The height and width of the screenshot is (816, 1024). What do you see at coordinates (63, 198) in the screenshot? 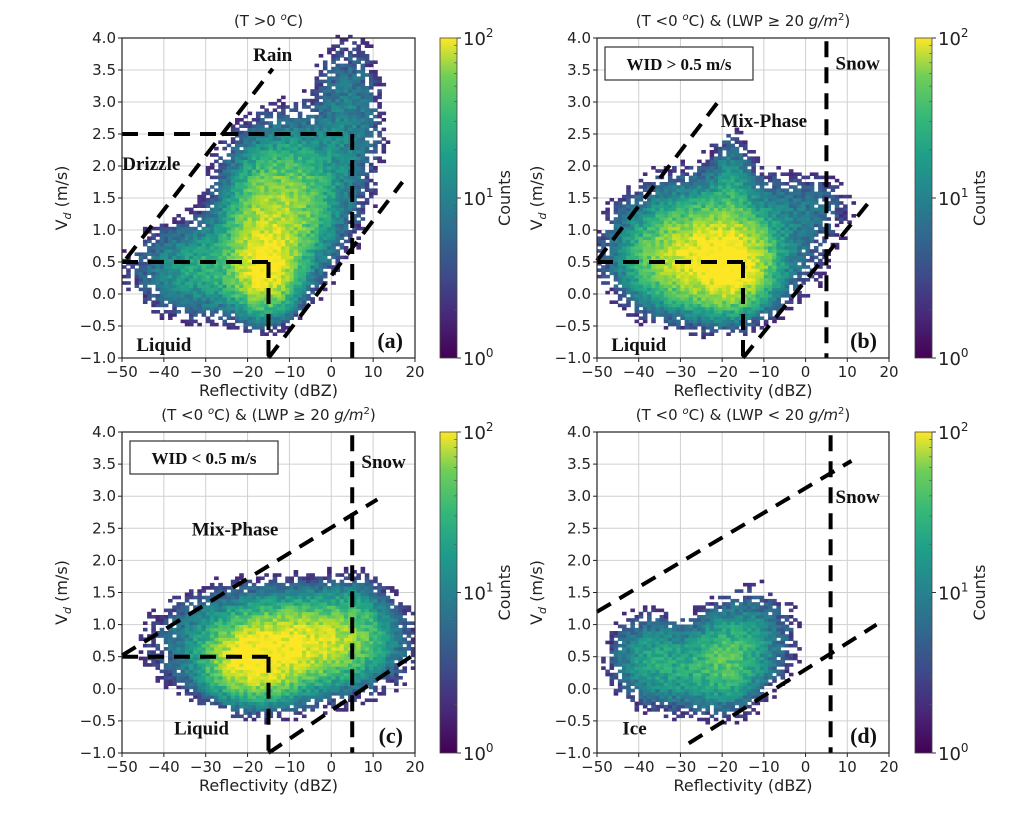
I see `y-axis-label: Vd (m/s)` at bounding box center [63, 198].